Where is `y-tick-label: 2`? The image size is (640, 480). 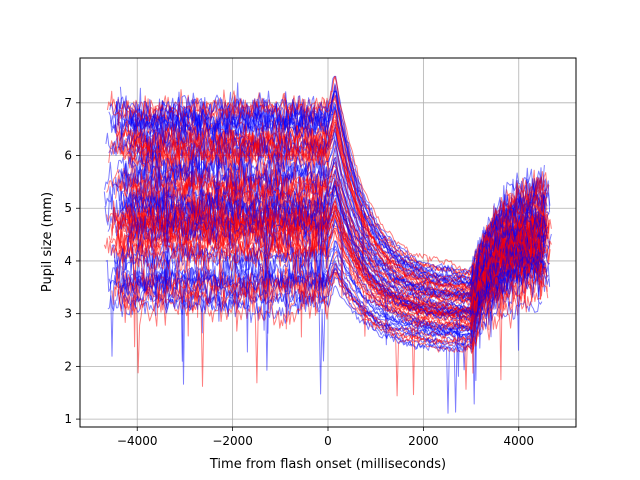
y-tick-label: 2 is located at coordinates (68, 366).